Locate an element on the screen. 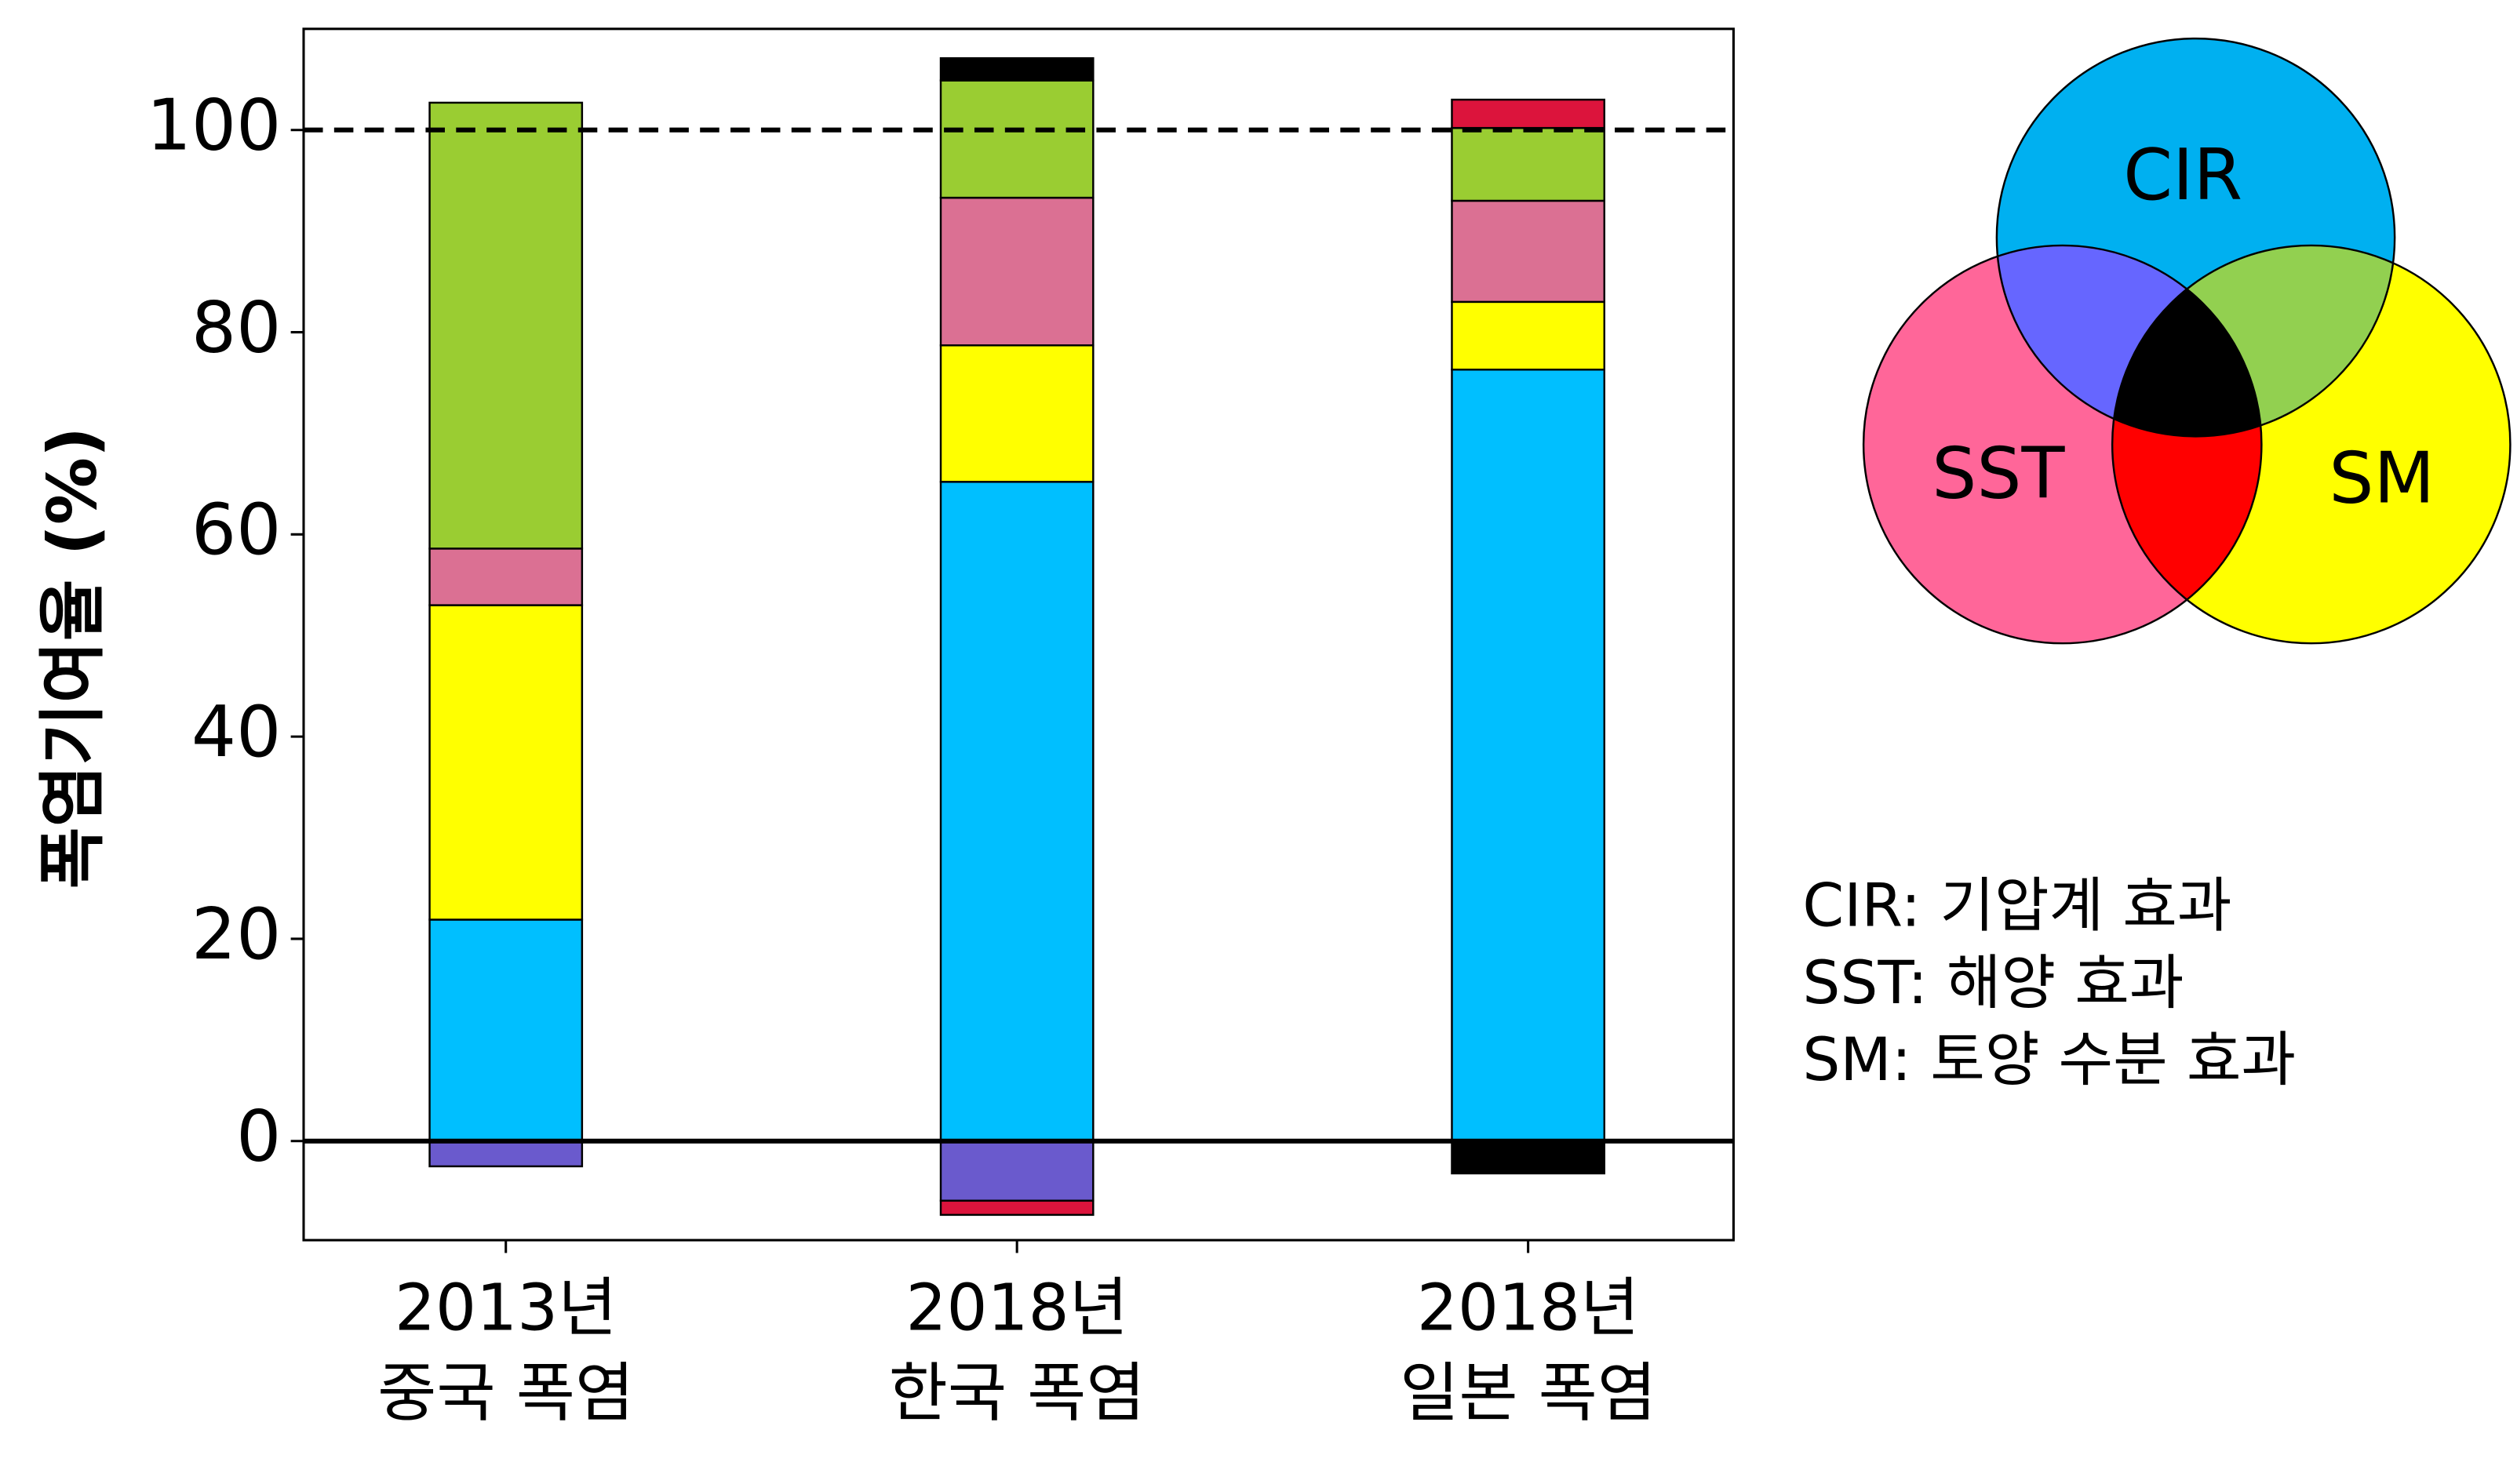 This screenshot has height=1484, width=2517. venn-label: CIR is located at coordinates (2183, 175).